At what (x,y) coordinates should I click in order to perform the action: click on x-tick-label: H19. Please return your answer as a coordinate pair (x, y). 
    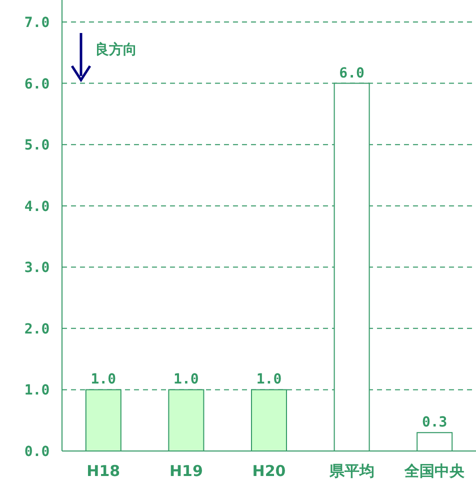
    Looking at the image, I should click on (186, 471).